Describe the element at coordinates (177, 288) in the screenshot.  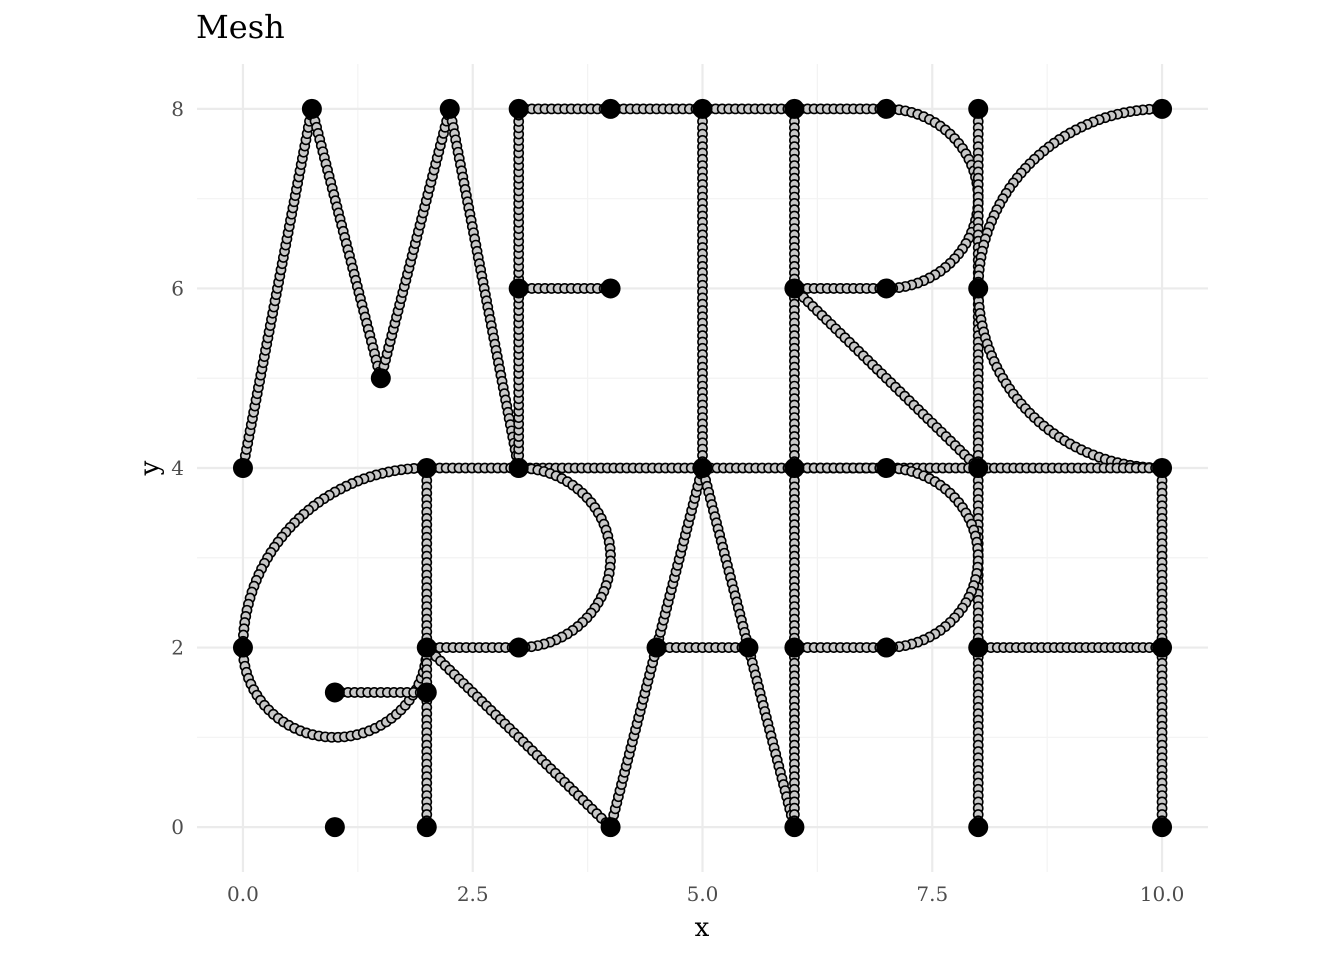
I see `y-tick-label: 6` at that location.